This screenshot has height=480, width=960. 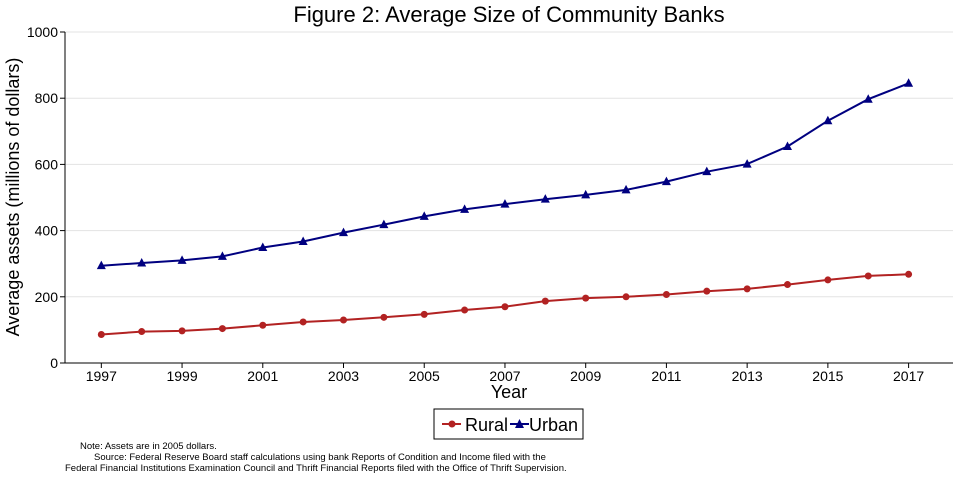 What do you see at coordinates (585, 376) in the screenshot?
I see `x-tick-label: 2009` at bounding box center [585, 376].